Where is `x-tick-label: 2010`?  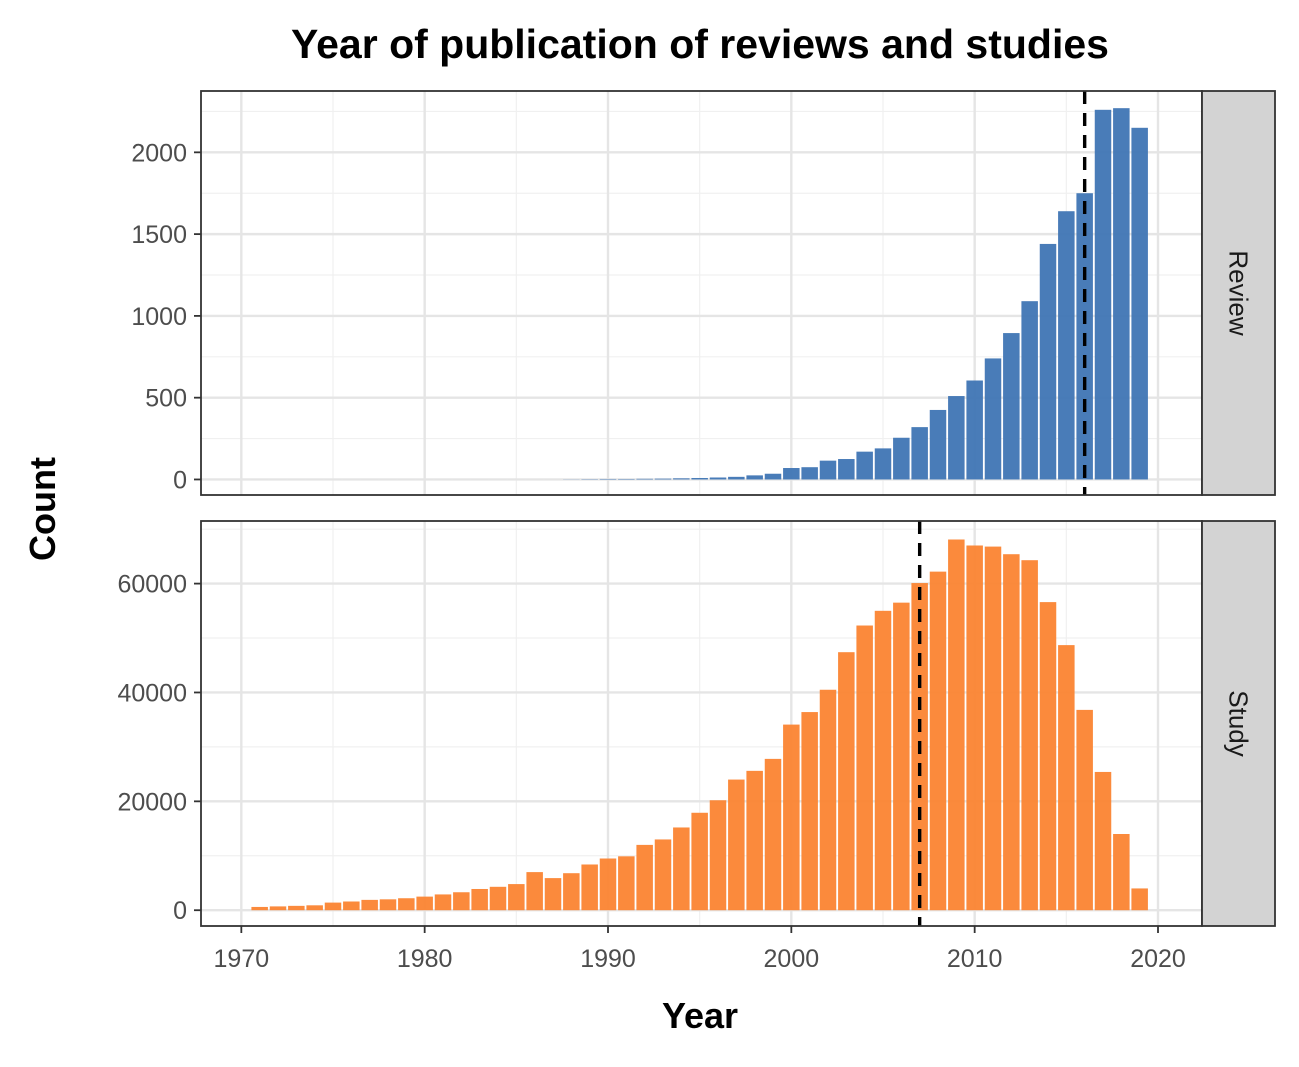 x-tick-label: 2010 is located at coordinates (975, 959).